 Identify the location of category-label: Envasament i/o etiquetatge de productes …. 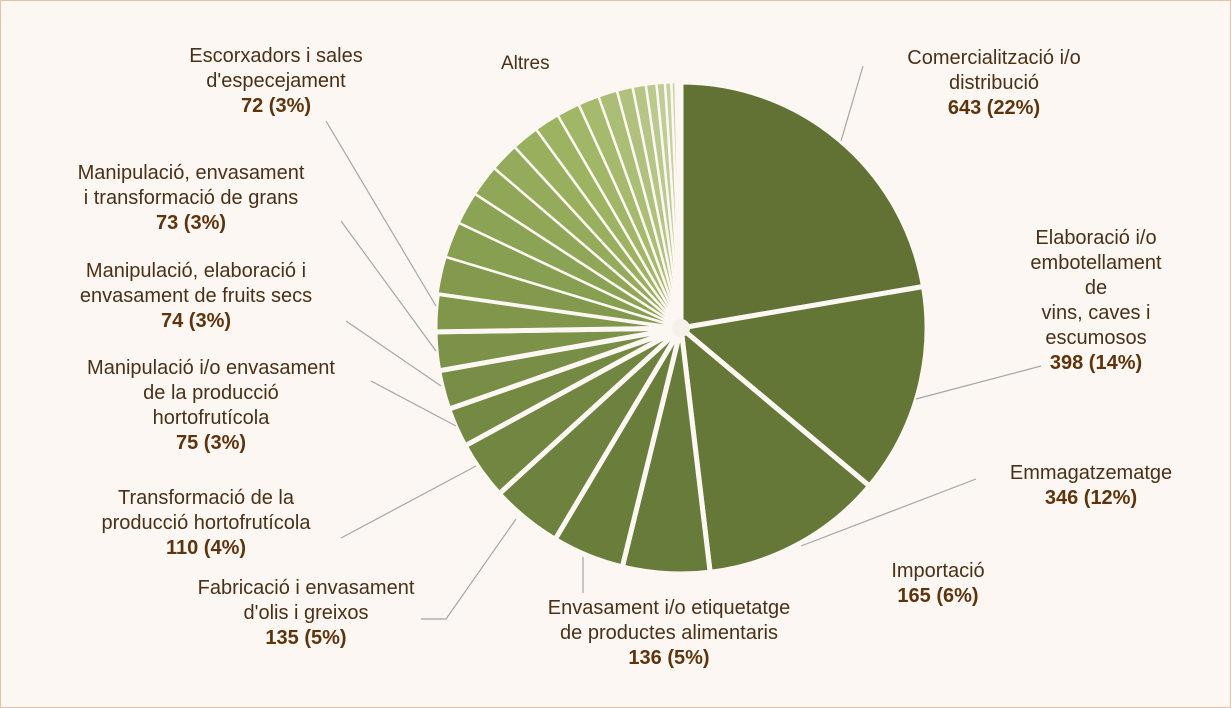
(669, 620).